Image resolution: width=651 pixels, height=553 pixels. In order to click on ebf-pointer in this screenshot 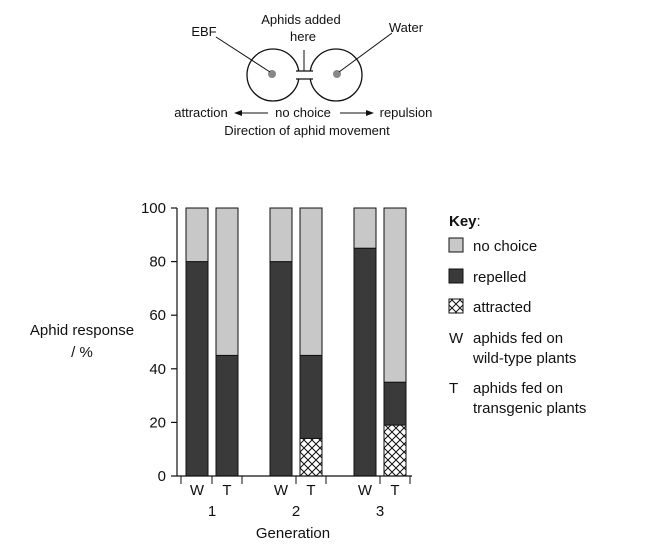, I will do `click(243, 54)`.